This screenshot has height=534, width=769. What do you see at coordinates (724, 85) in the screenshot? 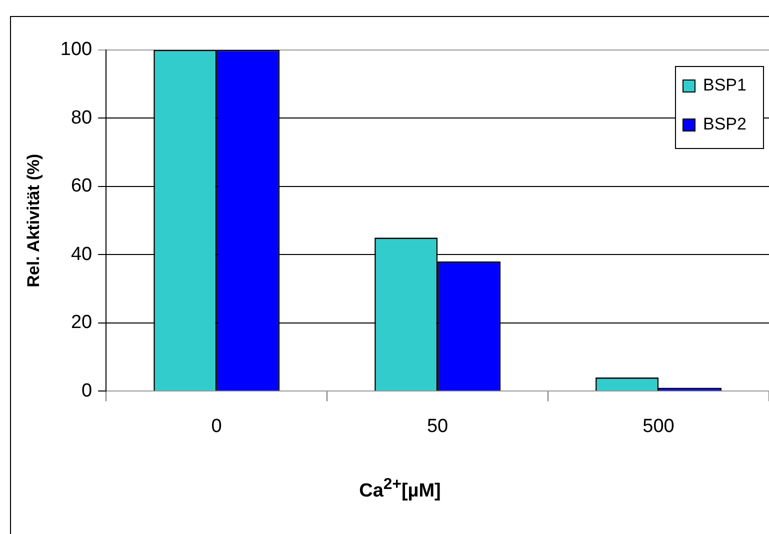
I see `legend-label: BSP1` at bounding box center [724, 85].